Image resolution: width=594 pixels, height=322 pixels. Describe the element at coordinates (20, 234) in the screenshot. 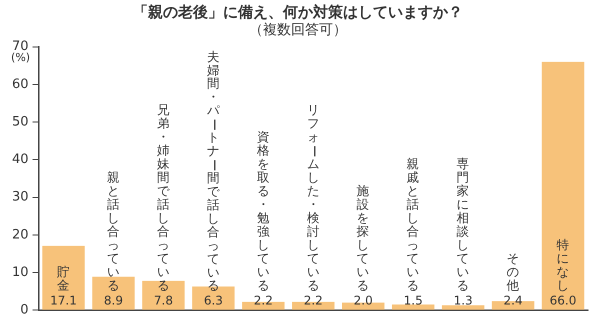

I see `y-tick-label: 20` at that location.